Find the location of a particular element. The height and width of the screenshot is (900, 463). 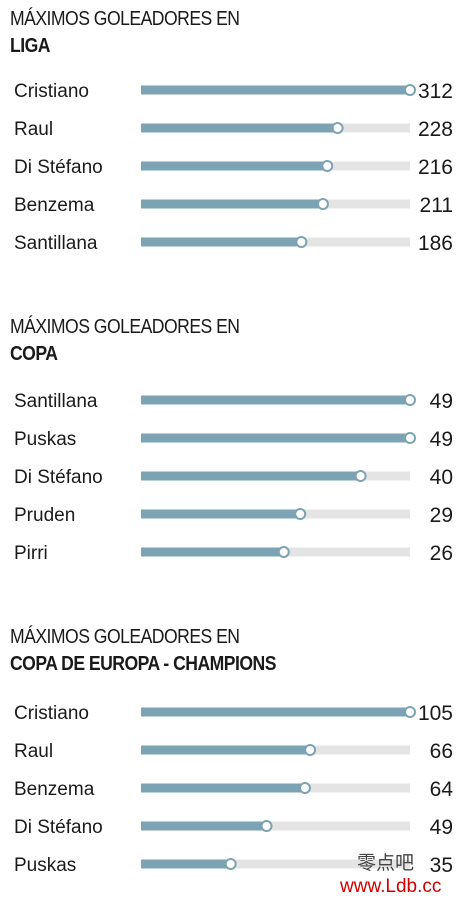

player-name-label: Pruden is located at coordinates (44, 515).